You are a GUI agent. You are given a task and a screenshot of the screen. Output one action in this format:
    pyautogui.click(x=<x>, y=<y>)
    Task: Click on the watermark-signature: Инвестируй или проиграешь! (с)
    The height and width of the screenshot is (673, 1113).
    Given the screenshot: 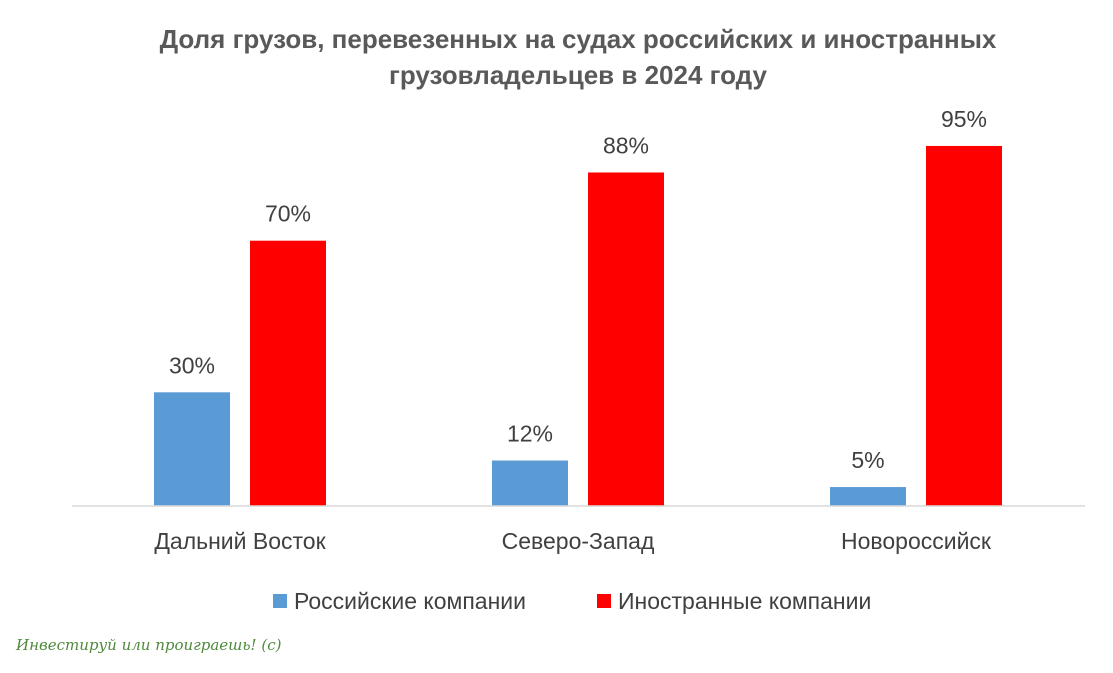 What is the action you would take?
    pyautogui.click(x=148, y=645)
    